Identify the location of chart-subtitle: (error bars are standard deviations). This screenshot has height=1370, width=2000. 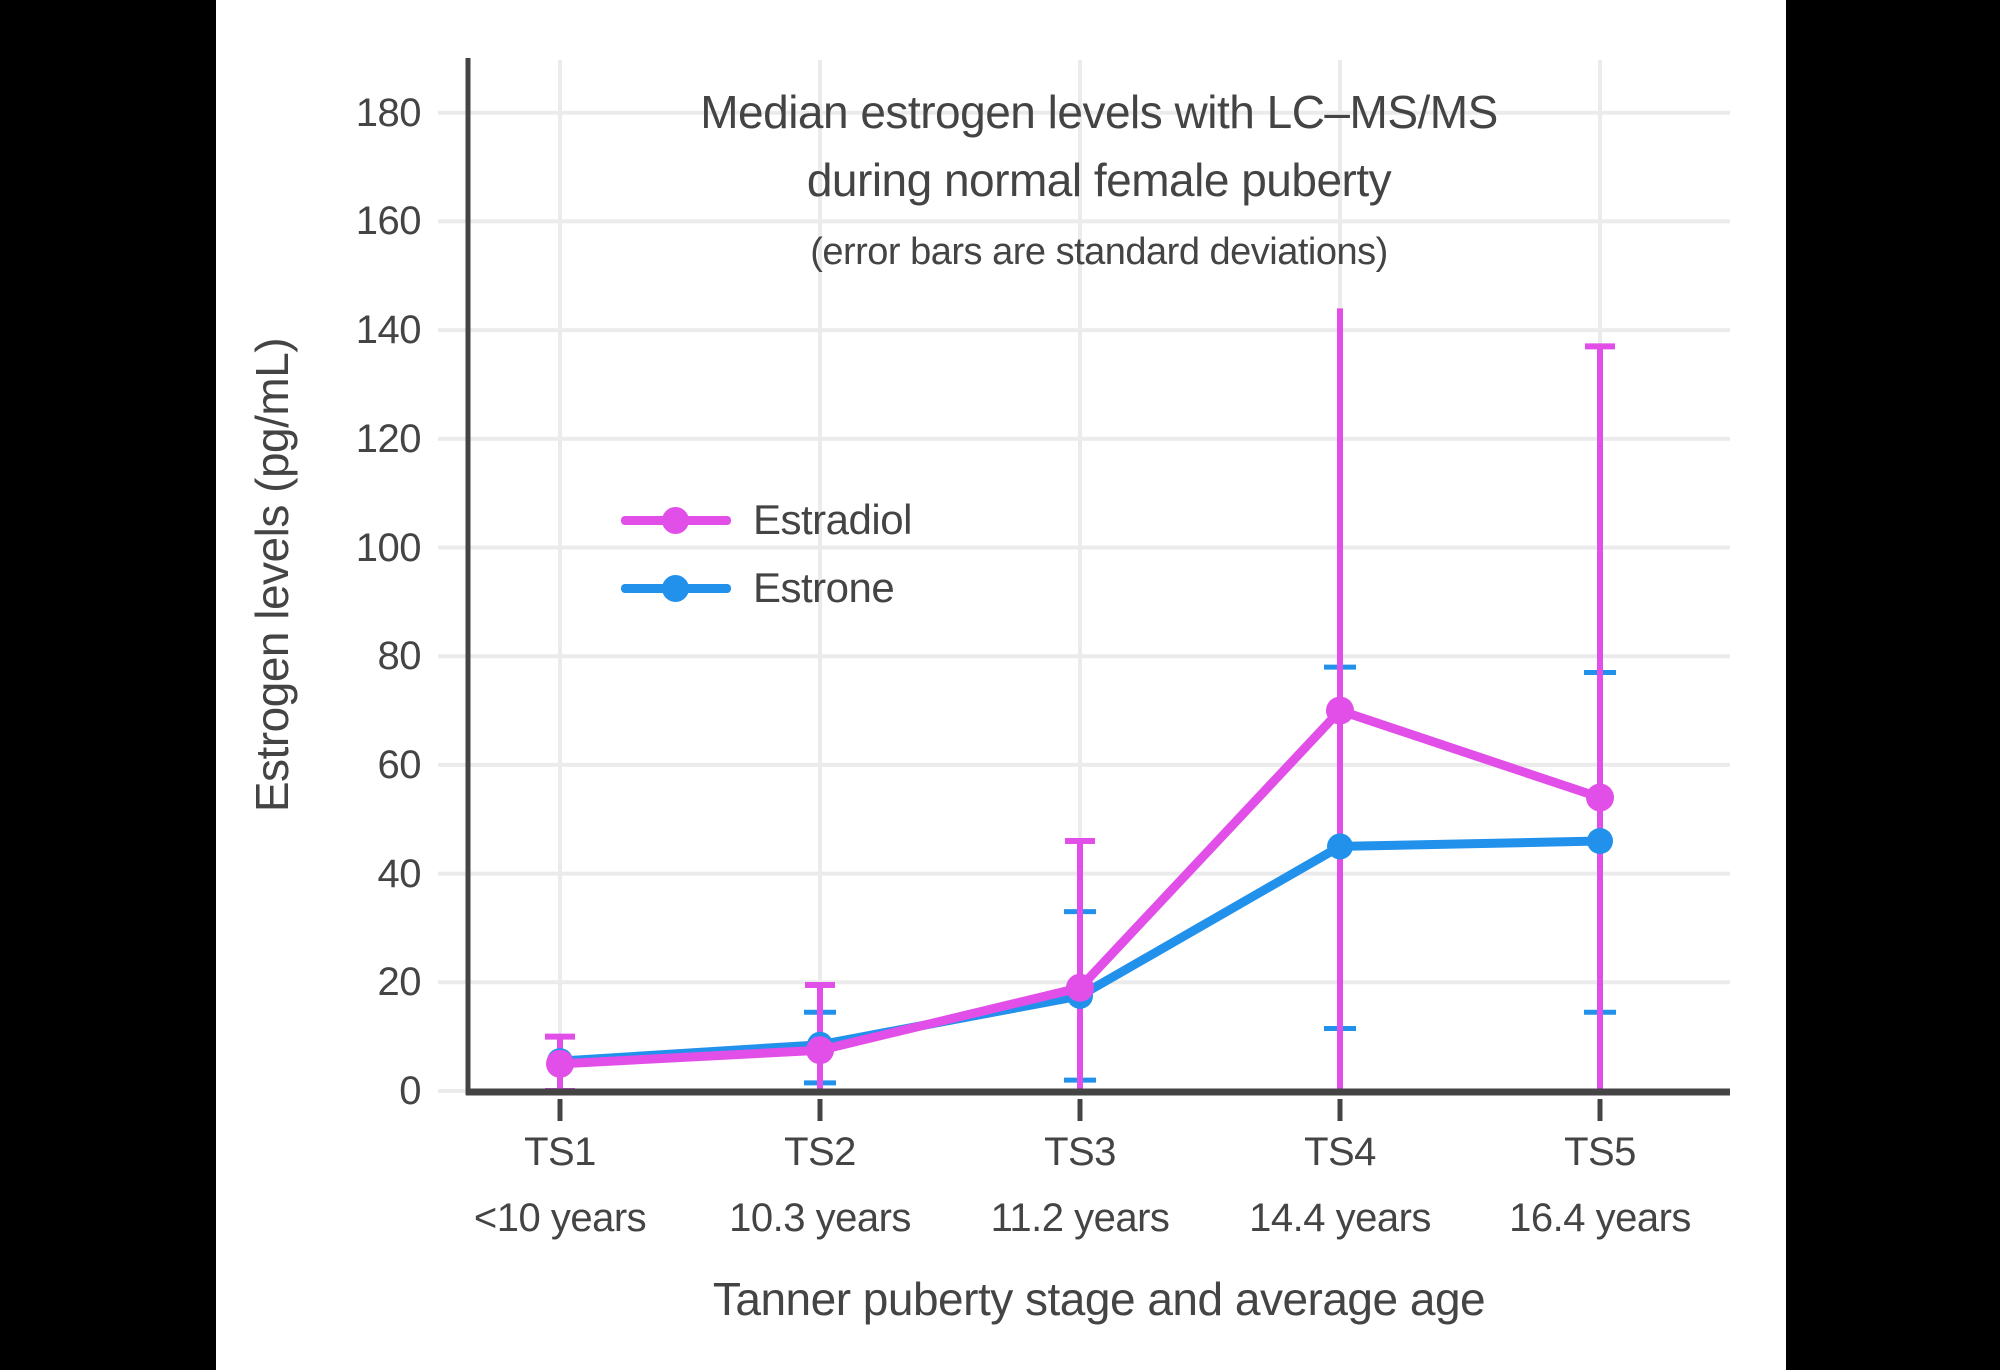
(1099, 252).